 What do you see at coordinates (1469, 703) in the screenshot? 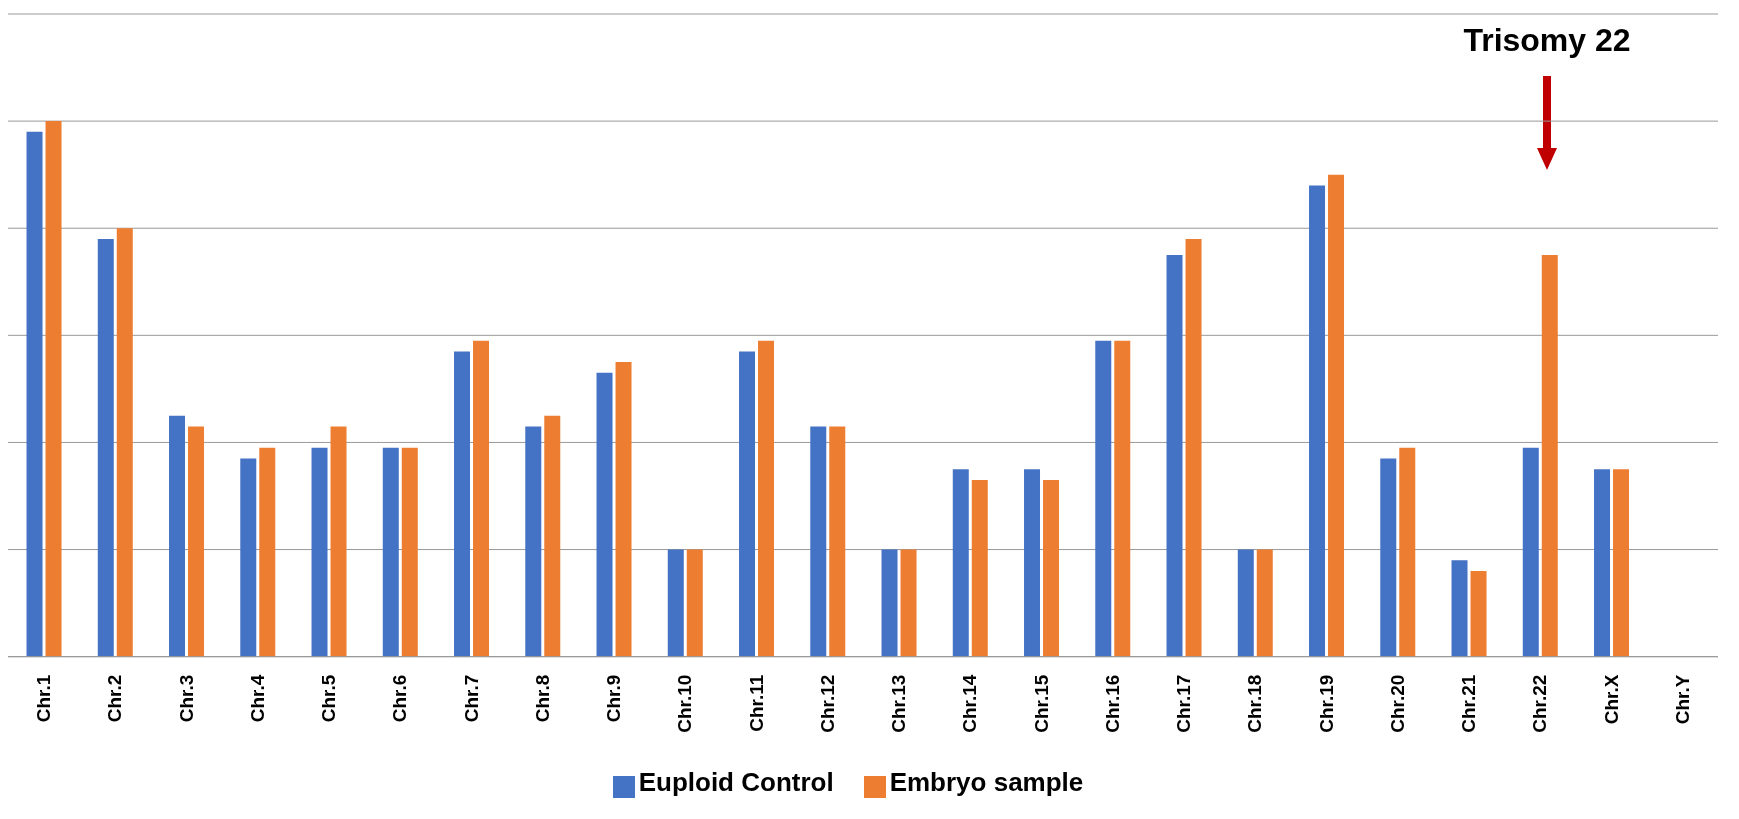
I see `x-tick-label: Chr.21` at bounding box center [1469, 703].